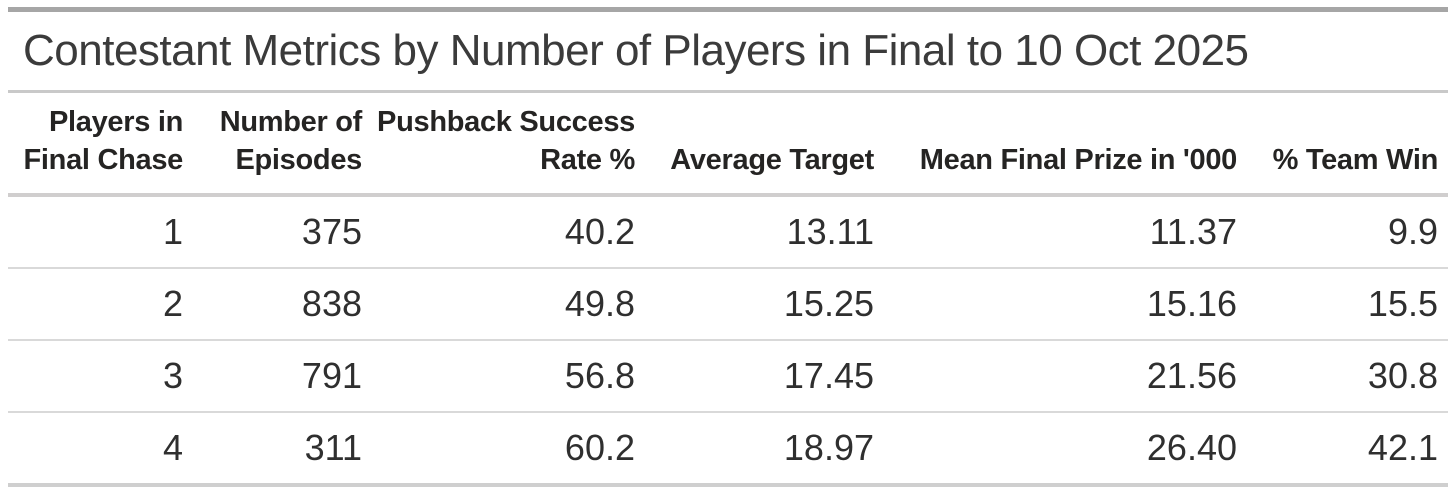 The width and height of the screenshot is (1456, 498). Describe the element at coordinates (282, 376) in the screenshot. I see `table-cell: 791` at that location.